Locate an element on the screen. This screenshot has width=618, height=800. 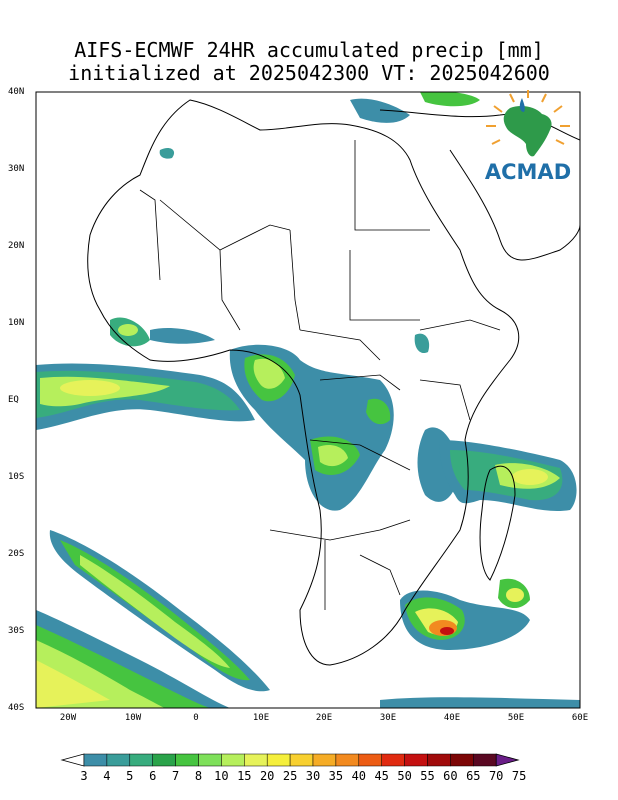
colorbar-label: 6 is located at coordinates (153, 776).